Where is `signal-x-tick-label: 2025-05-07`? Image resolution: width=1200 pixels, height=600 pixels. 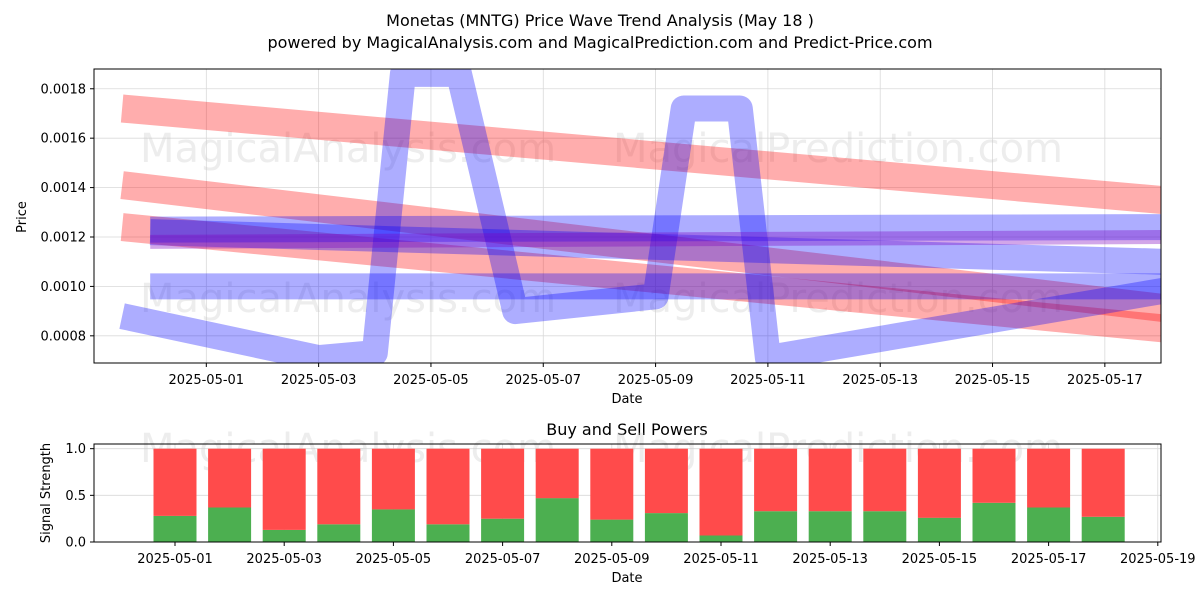
signal-x-tick-label: 2025-05-07 is located at coordinates (503, 559).